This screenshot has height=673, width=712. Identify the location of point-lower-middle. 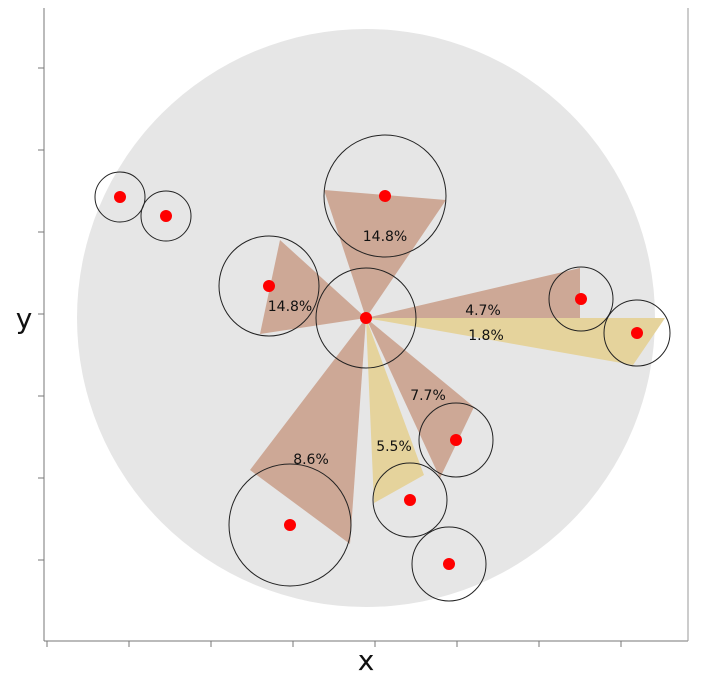
(410, 500).